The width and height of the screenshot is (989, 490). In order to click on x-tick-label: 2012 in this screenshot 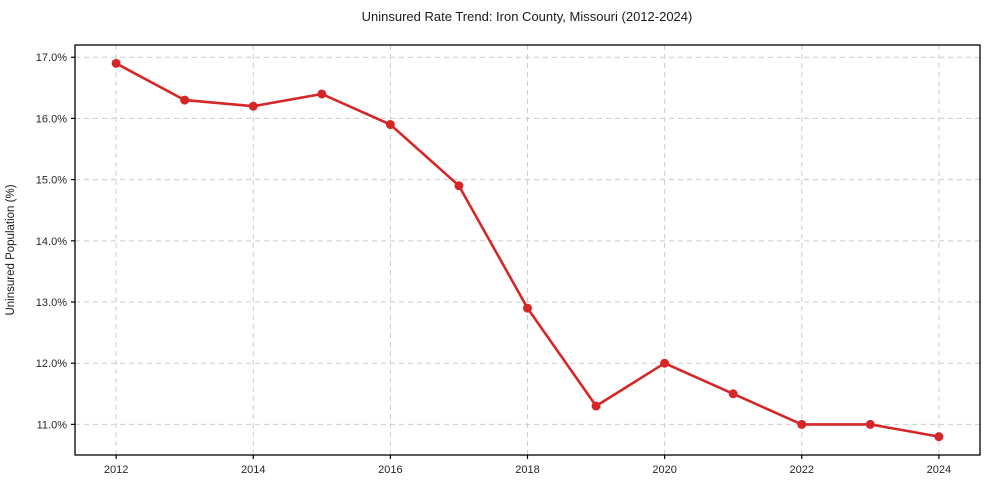, I will do `click(116, 470)`.